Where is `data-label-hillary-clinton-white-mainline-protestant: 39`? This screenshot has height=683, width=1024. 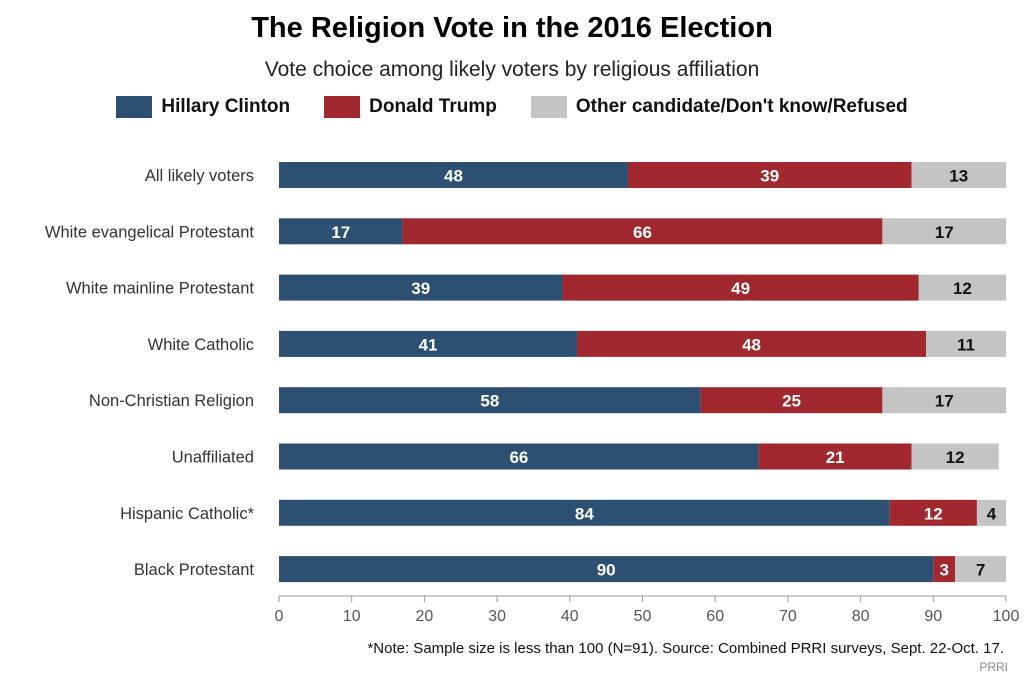
data-label-hillary-clinton-white-mainline-protestant: 39 is located at coordinates (420, 288).